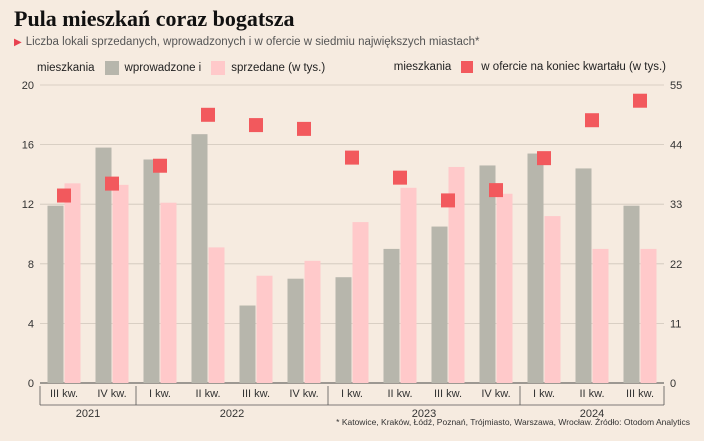 This screenshot has height=441, width=704. I want to click on legend-swatch-sold, so click(218, 68).